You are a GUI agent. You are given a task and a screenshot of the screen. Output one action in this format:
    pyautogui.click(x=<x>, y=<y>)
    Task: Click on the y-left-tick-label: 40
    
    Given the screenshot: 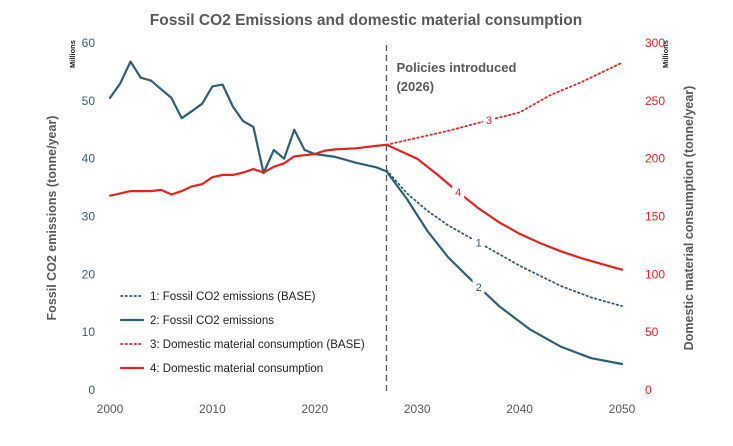 What is the action you would take?
    pyautogui.click(x=89, y=159)
    